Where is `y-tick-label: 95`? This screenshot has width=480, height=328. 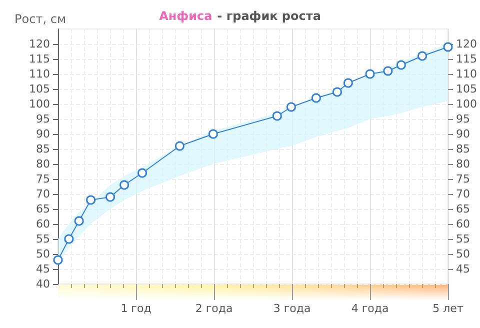
y-tick-label: 95 is located at coordinates (43, 119).